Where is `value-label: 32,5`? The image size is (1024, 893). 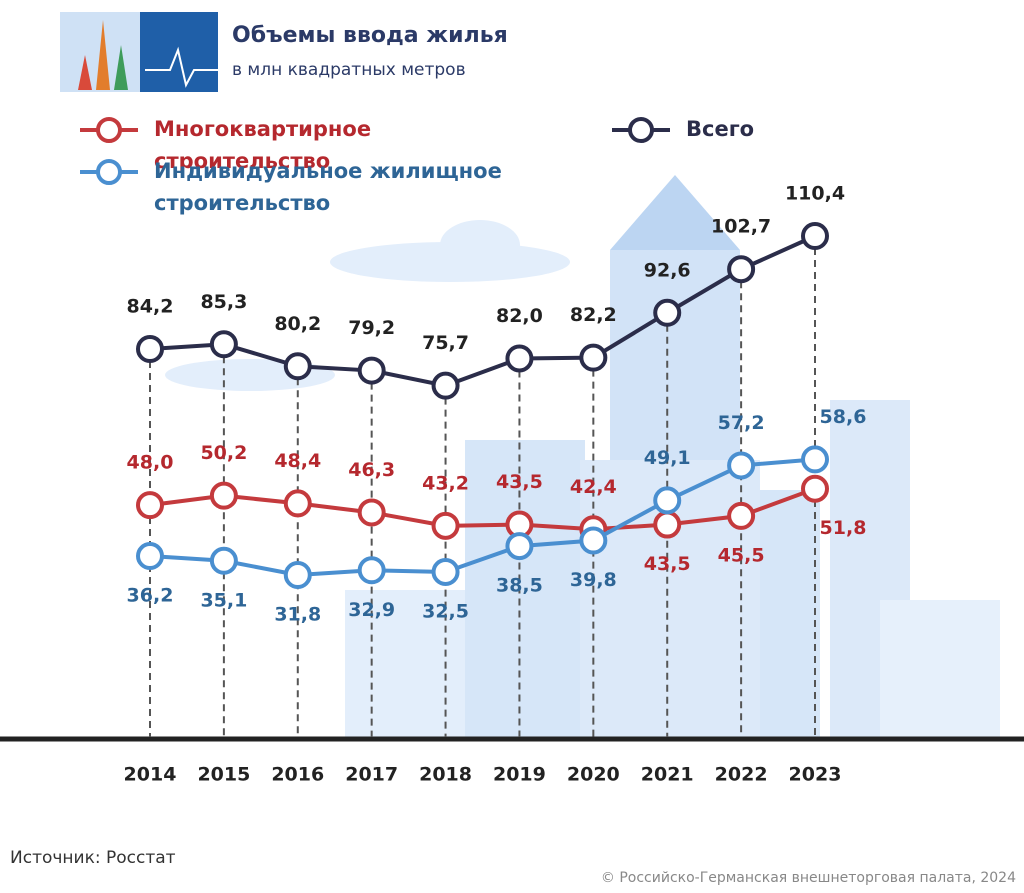 value-label: 32,5 is located at coordinates (445, 611).